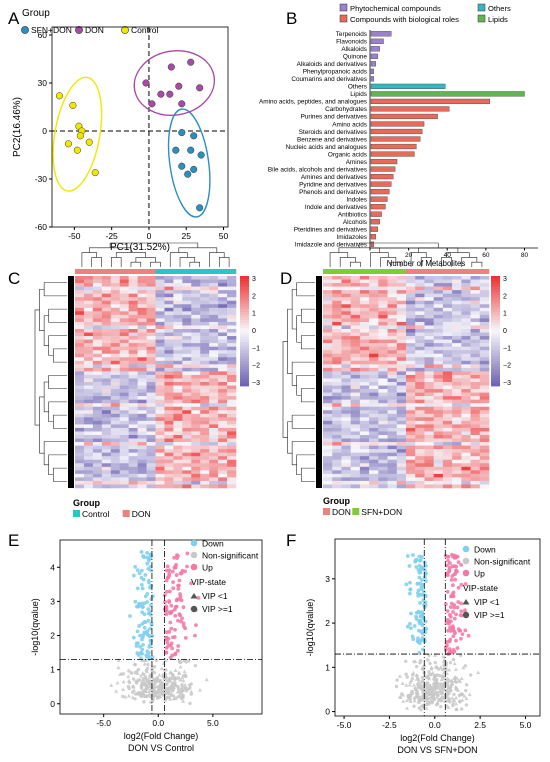 The width and height of the screenshot is (550, 762). I want to click on legend-marker, so click(125, 30).